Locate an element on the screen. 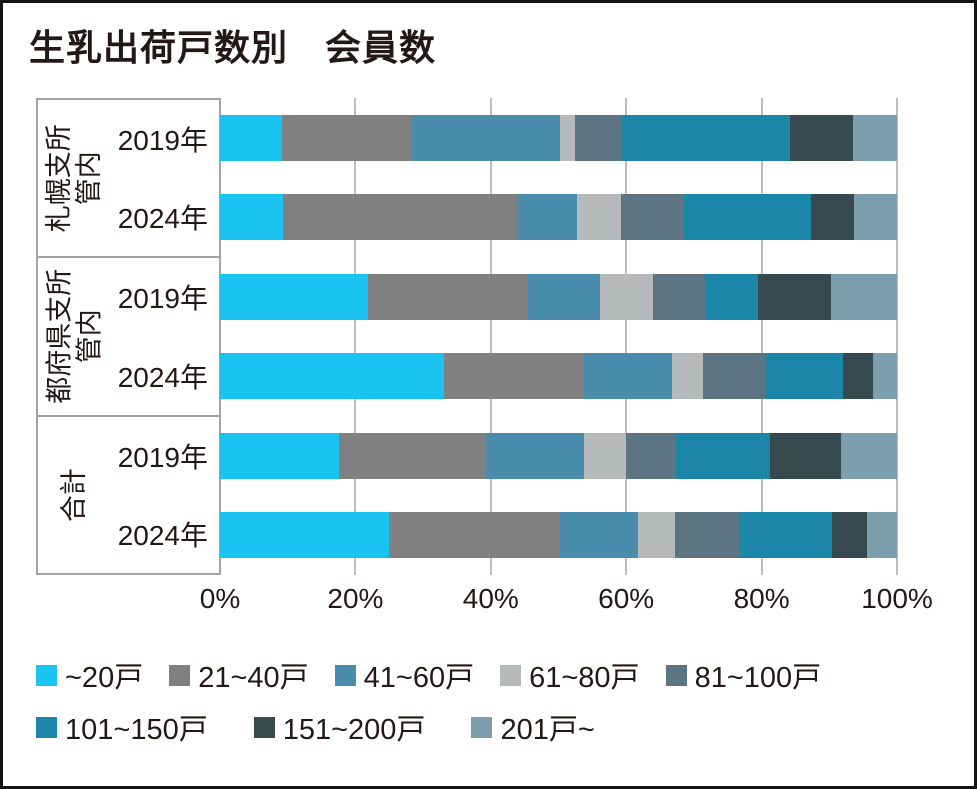 This screenshot has width=977, height=789. x-tick-label: 80% is located at coordinates (761, 598).